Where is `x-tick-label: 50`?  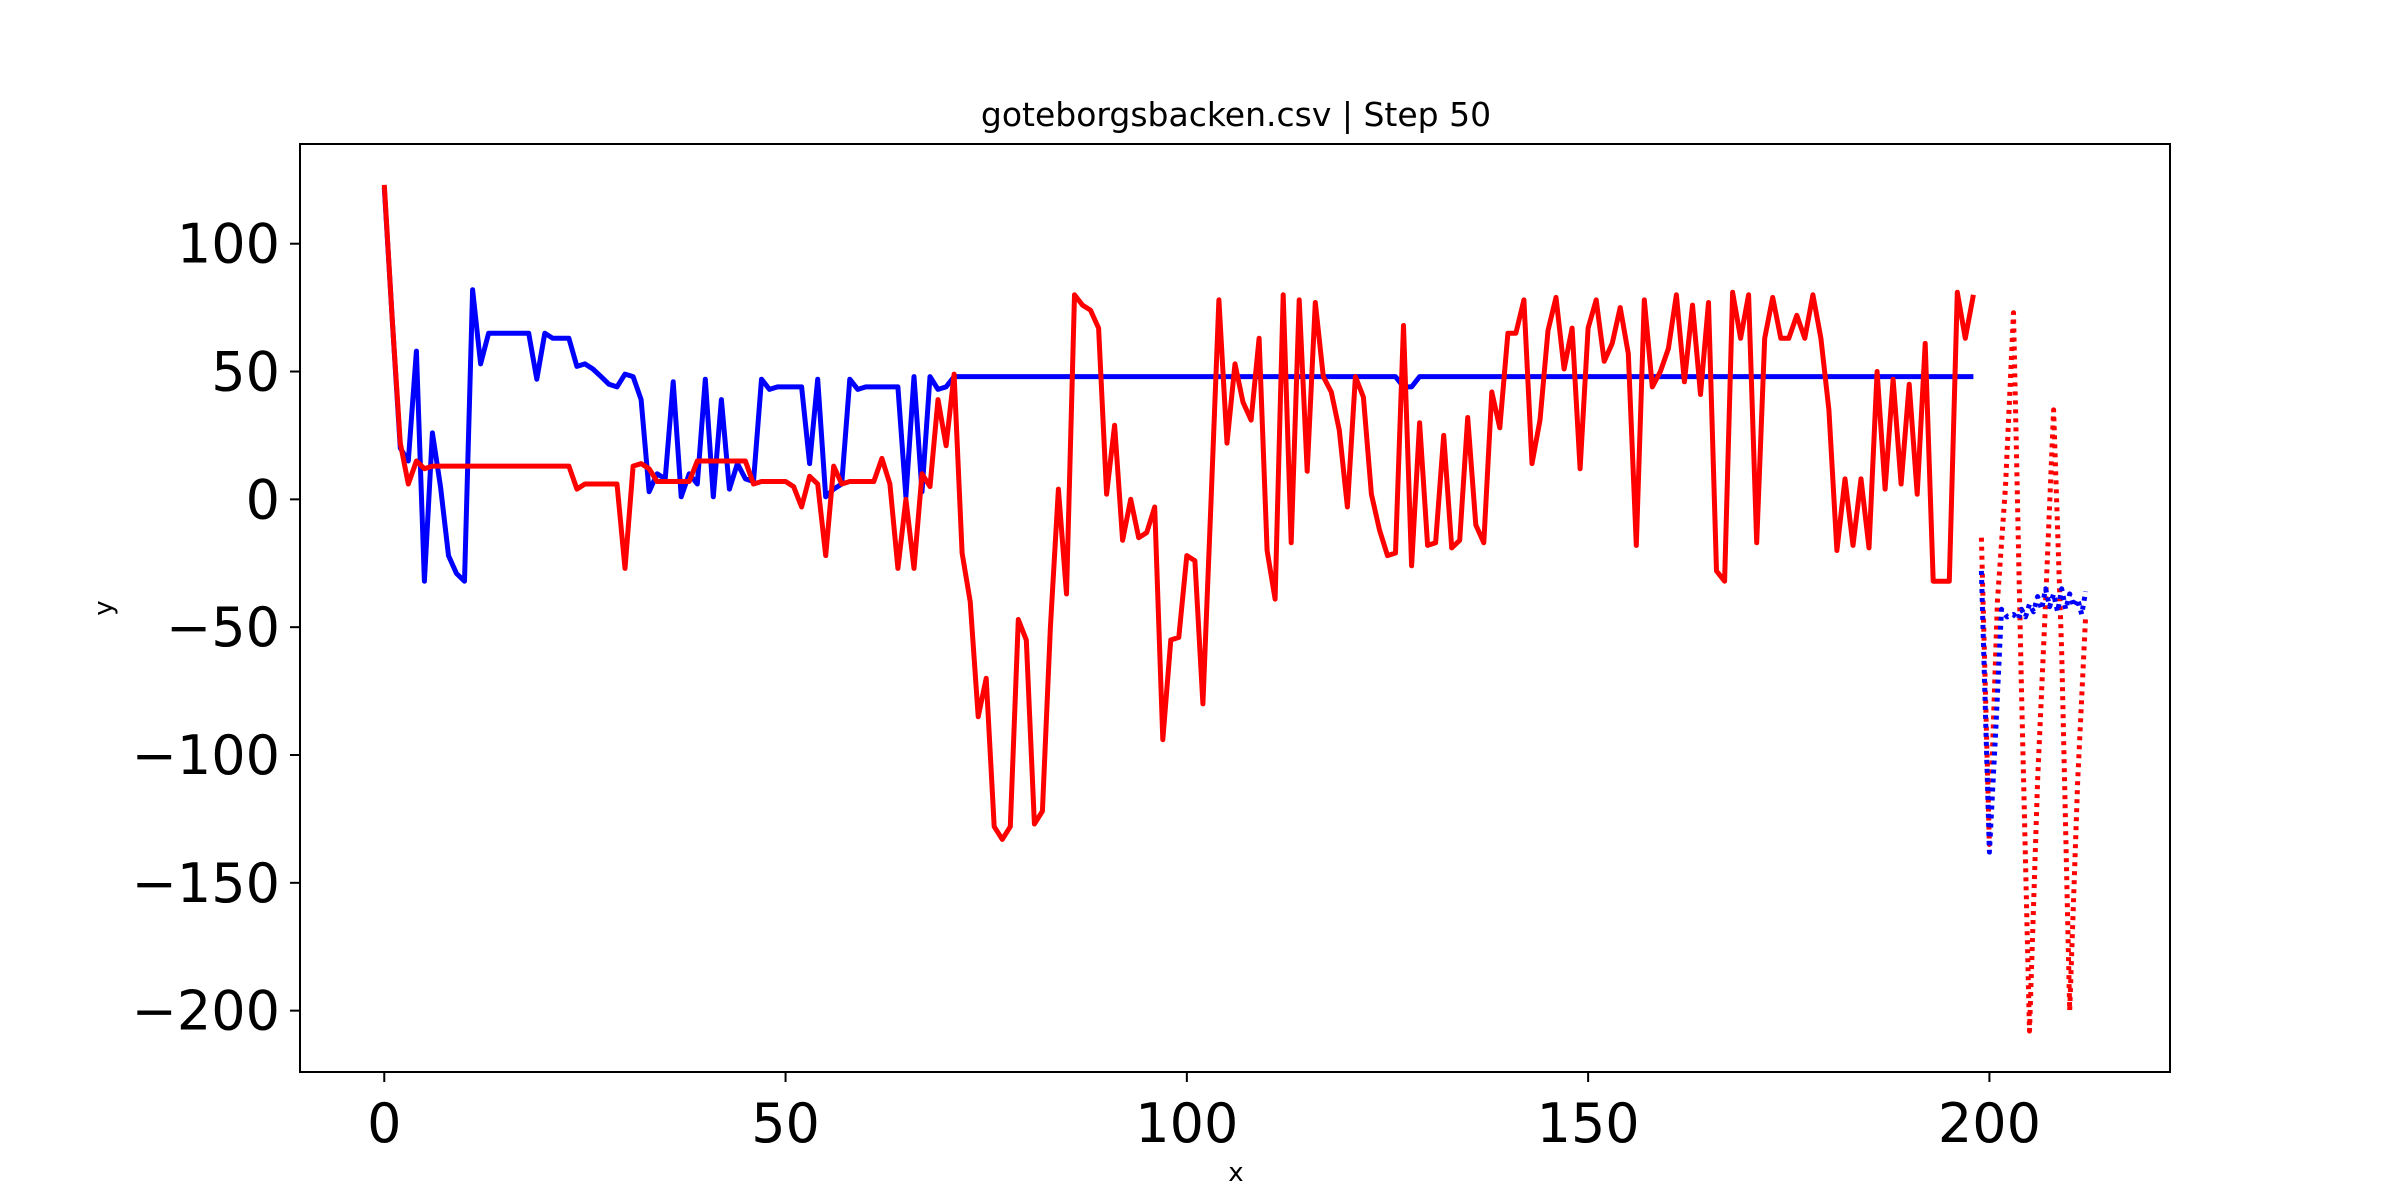 x-tick-label: 50 is located at coordinates (785, 1123).